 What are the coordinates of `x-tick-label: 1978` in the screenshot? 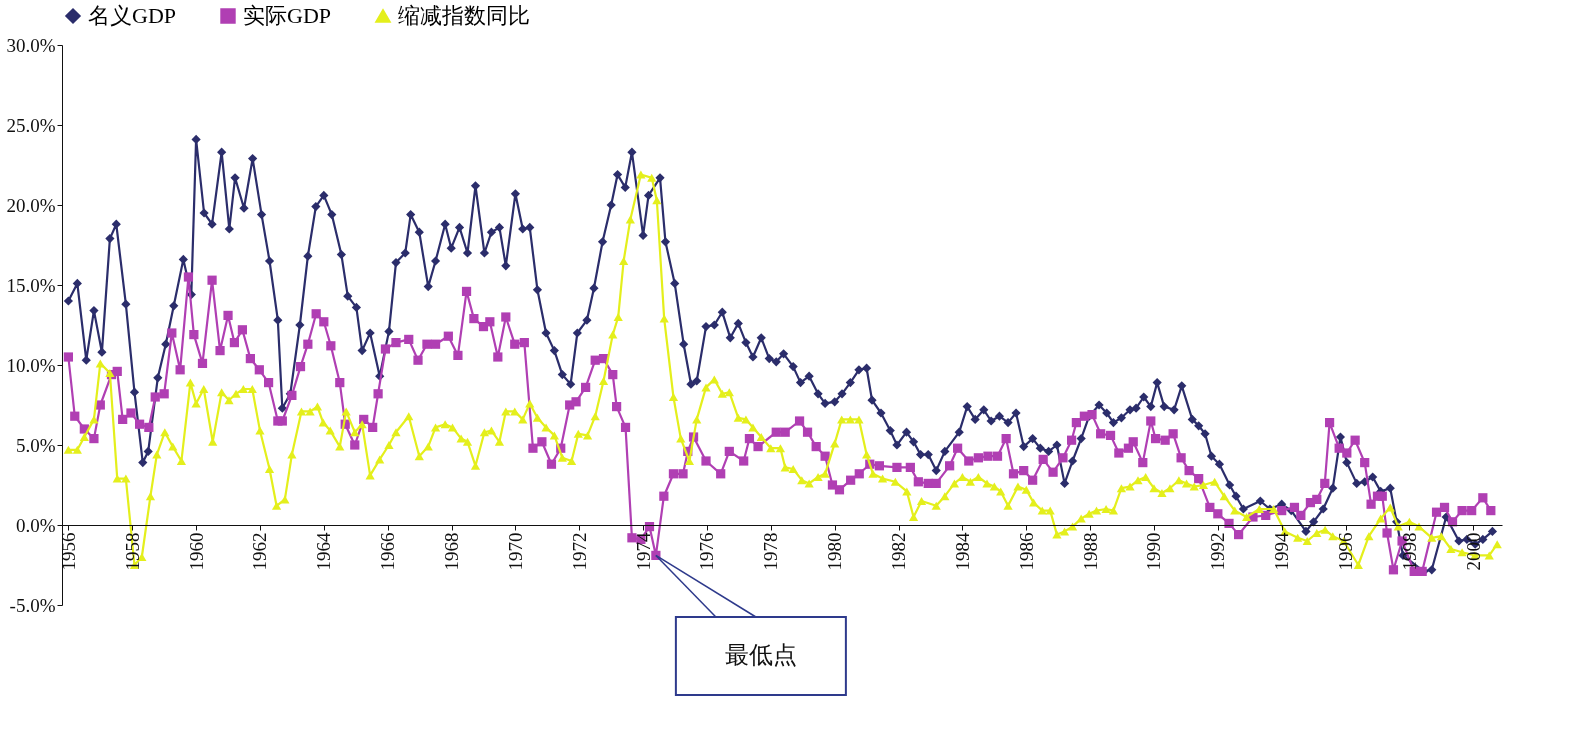 It's located at (771, 551).